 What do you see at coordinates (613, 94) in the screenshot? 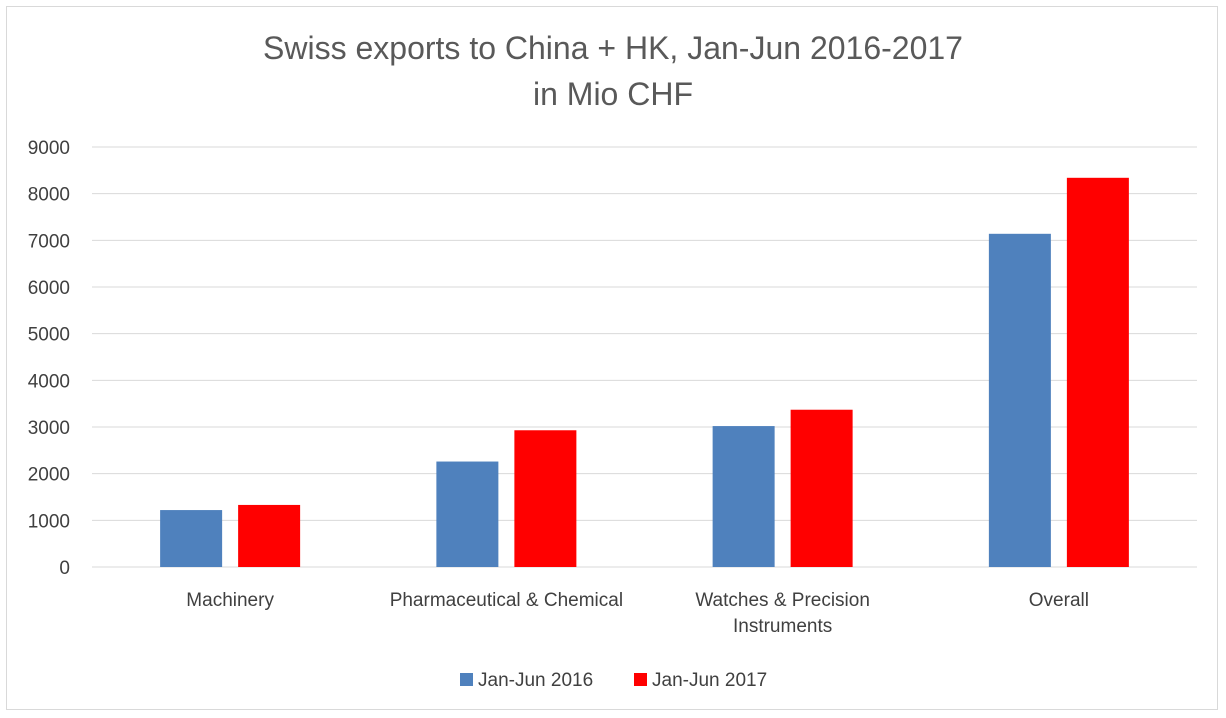
I see `chart-subtitle: in Mio CHF` at bounding box center [613, 94].